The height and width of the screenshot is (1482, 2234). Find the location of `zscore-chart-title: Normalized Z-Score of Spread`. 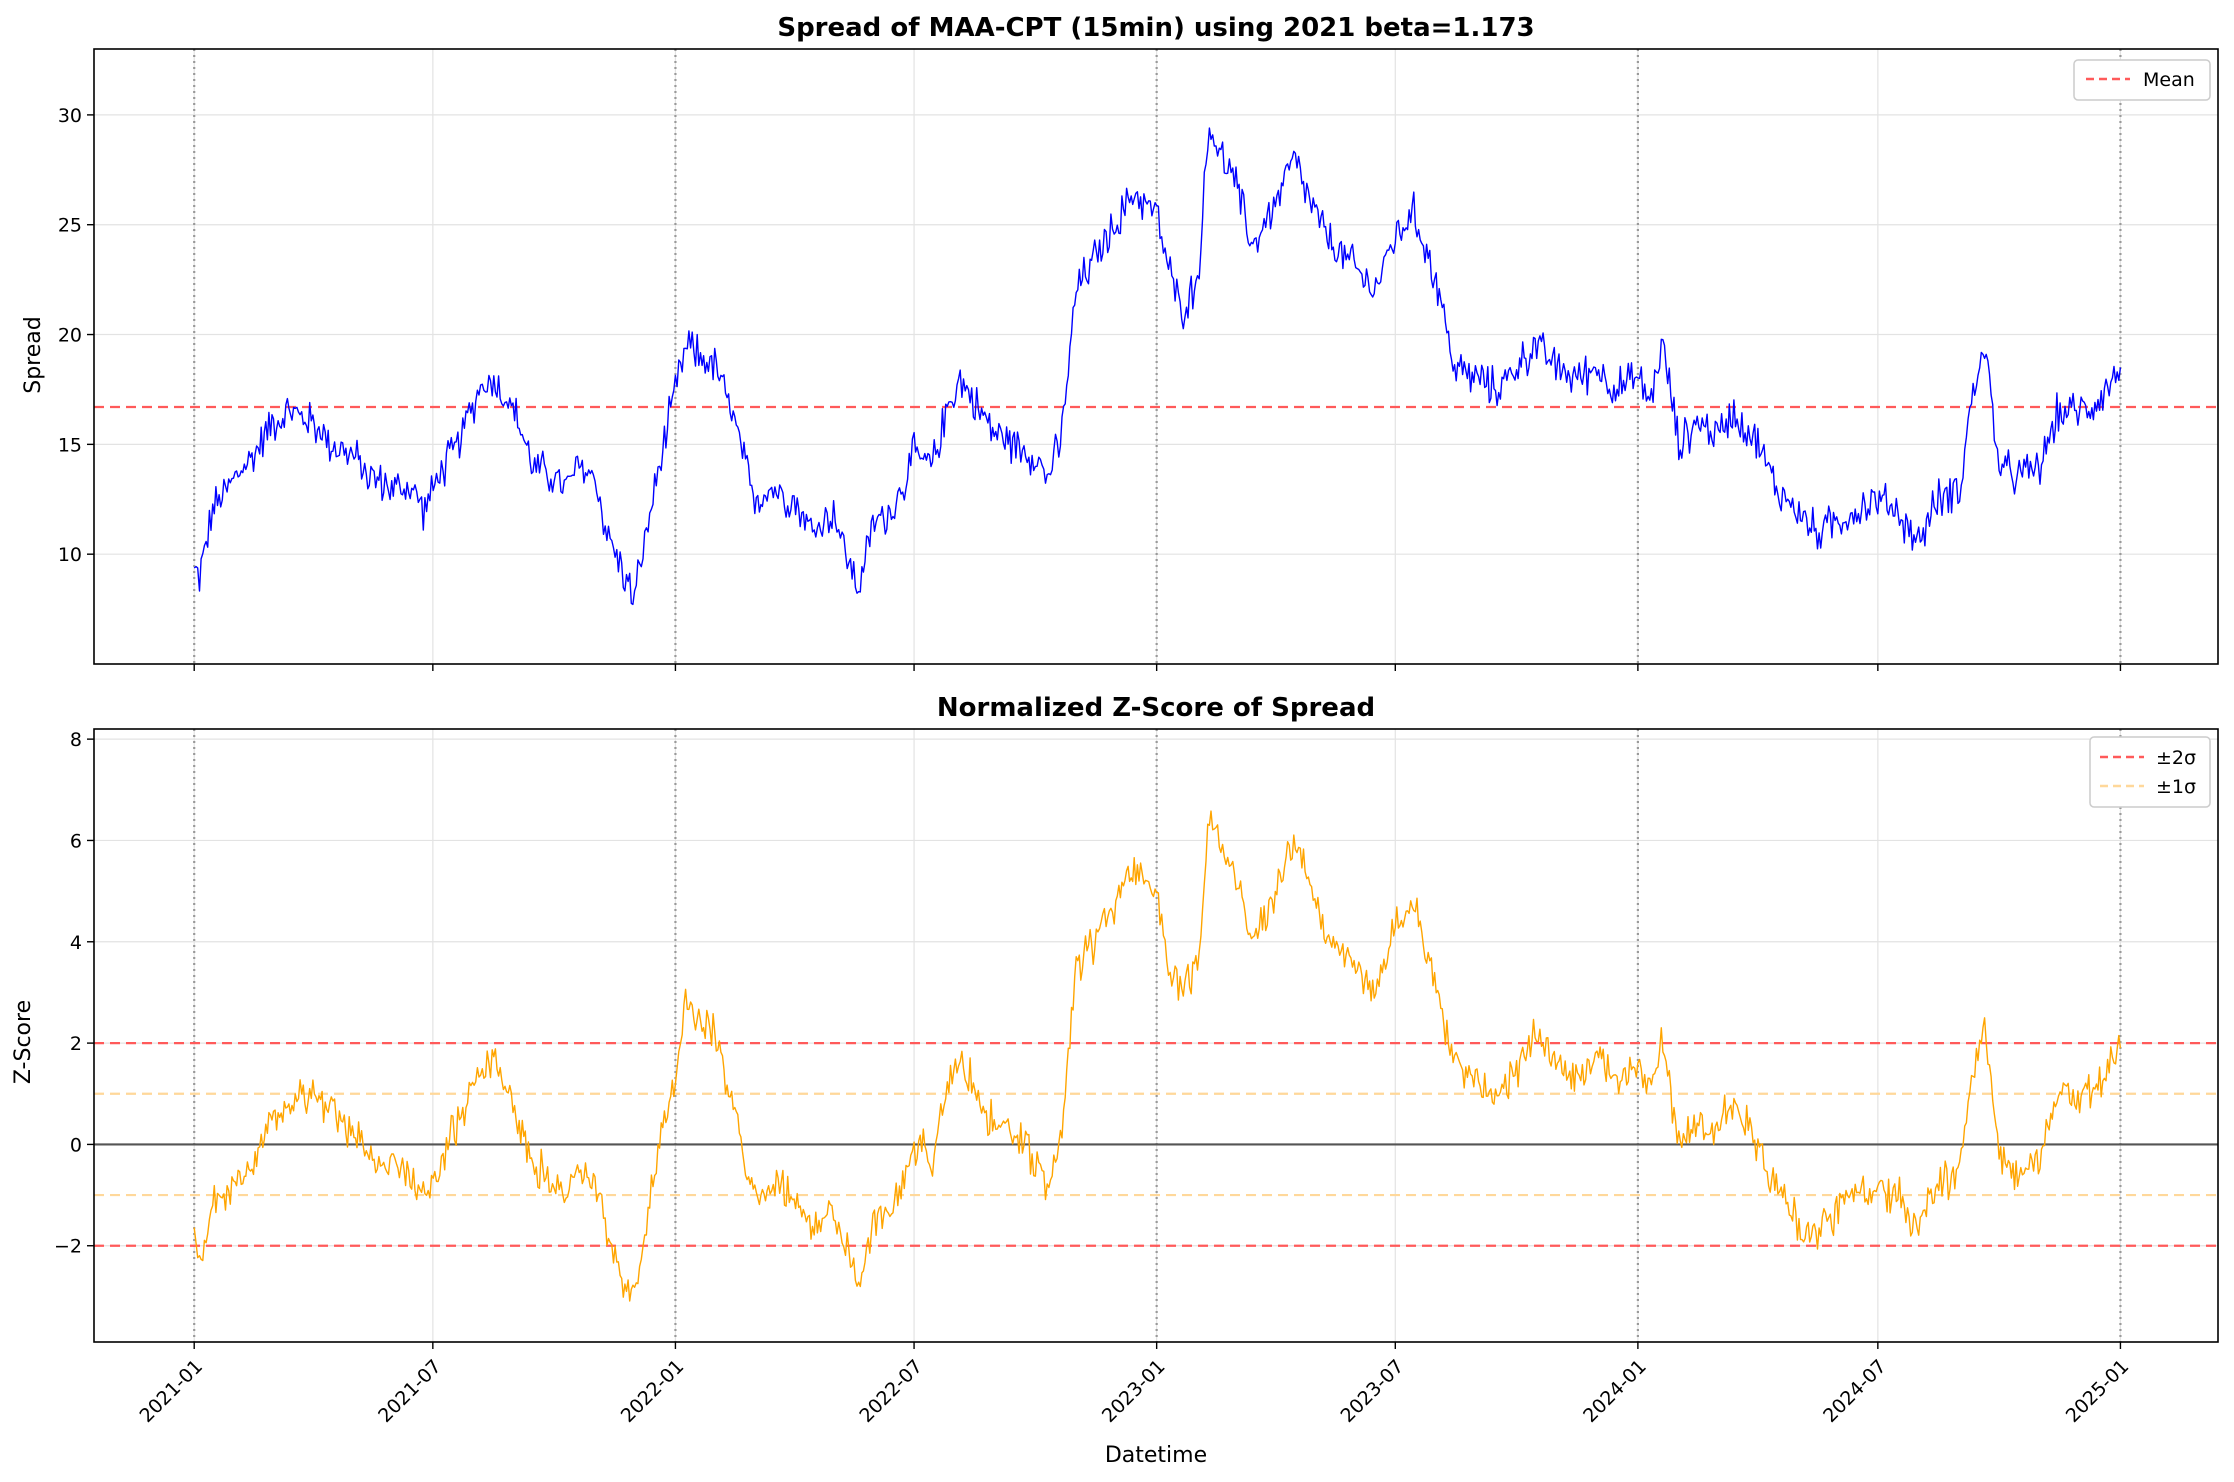

zscore-chart-title: Normalized Z-Score of Spread is located at coordinates (1156, 708).